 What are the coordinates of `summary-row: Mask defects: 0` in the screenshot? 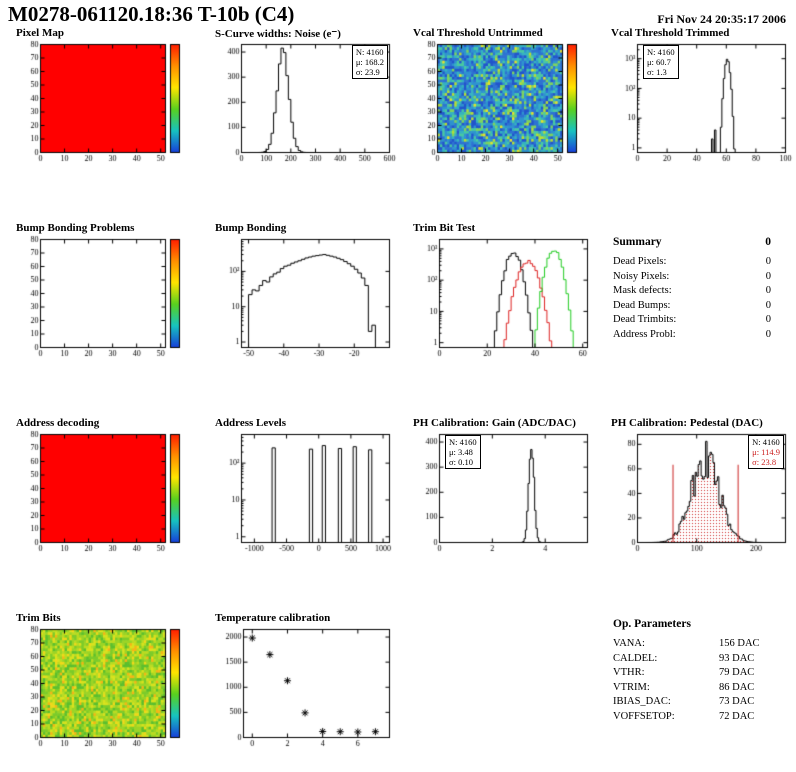 It's located at (692, 291).